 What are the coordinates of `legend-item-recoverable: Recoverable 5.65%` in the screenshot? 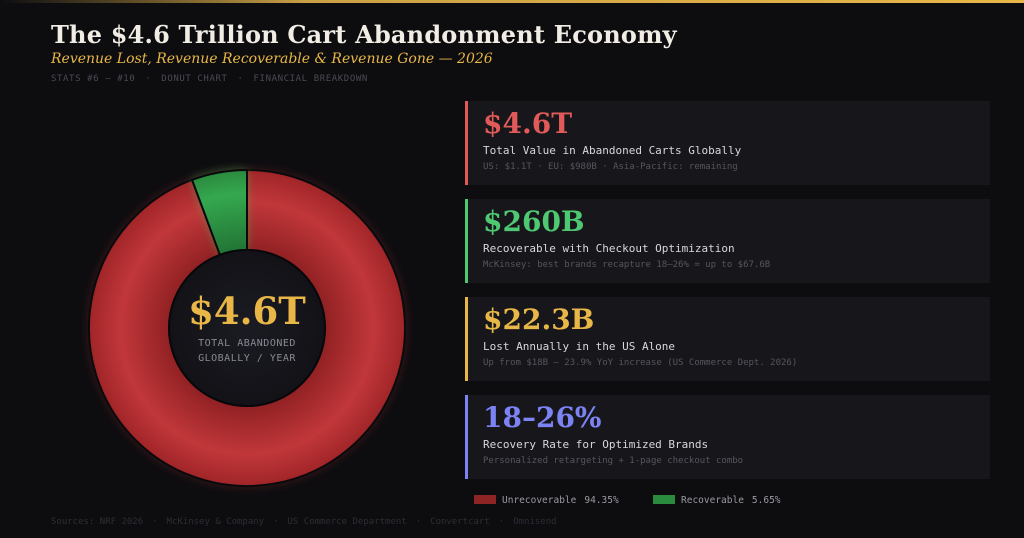 It's located at (717, 500).